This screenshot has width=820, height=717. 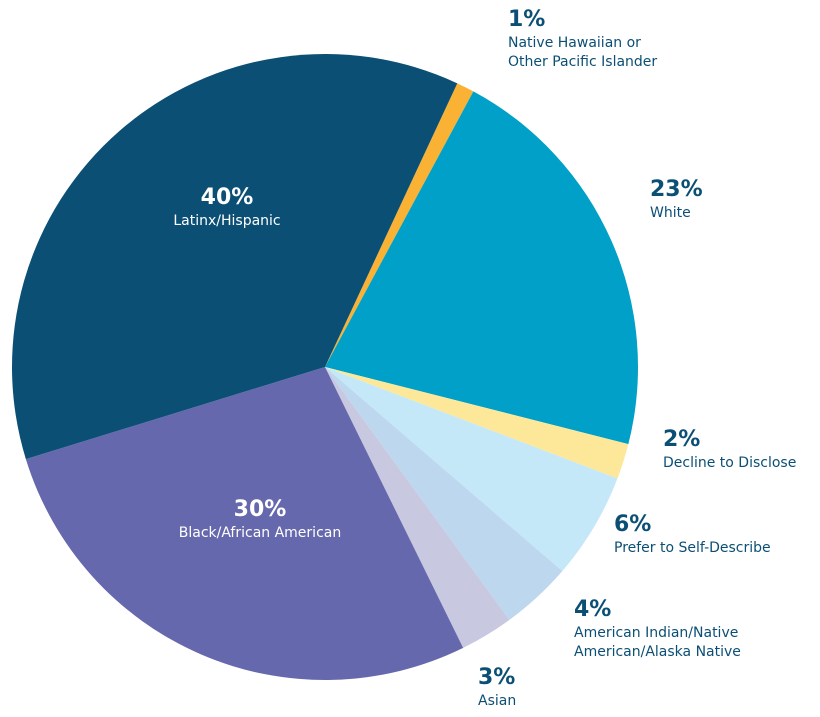 What do you see at coordinates (670, 213) in the screenshot?
I see `category-label: White` at bounding box center [670, 213].